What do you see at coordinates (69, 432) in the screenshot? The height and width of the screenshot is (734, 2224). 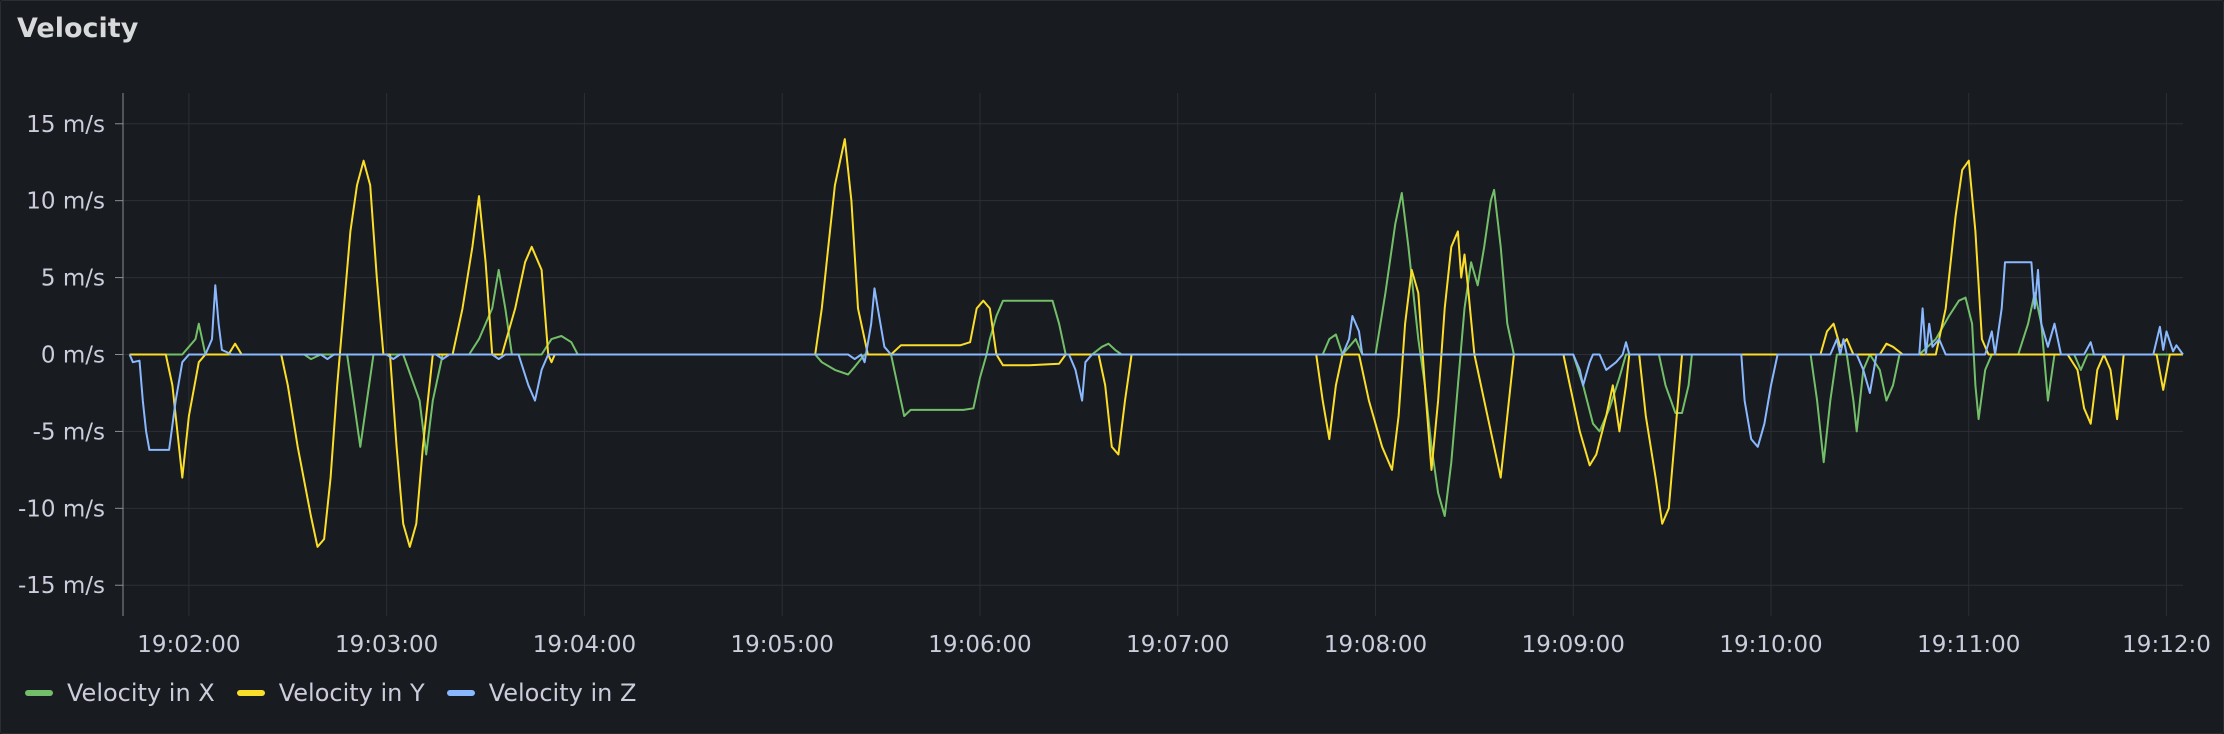 I see `y-tick-label: -5 m/s` at bounding box center [69, 432].